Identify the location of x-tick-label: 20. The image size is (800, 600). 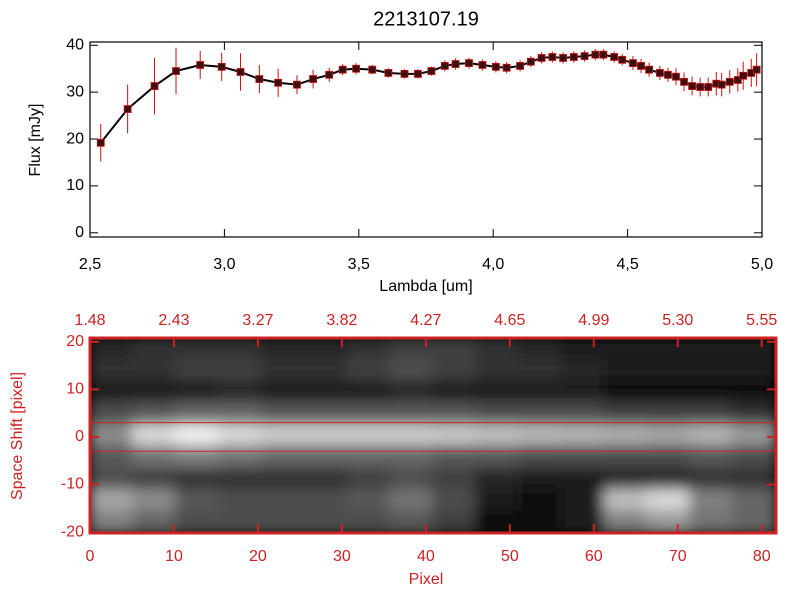
(258, 556).